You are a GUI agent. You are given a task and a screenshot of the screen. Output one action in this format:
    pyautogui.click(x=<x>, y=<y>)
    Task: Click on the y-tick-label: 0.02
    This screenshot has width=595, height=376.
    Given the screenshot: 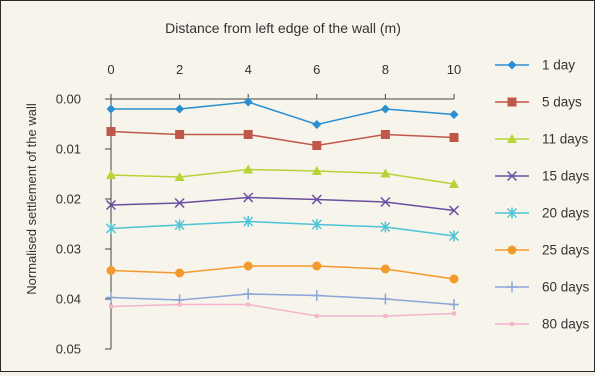 What is the action you would take?
    pyautogui.click(x=68, y=199)
    